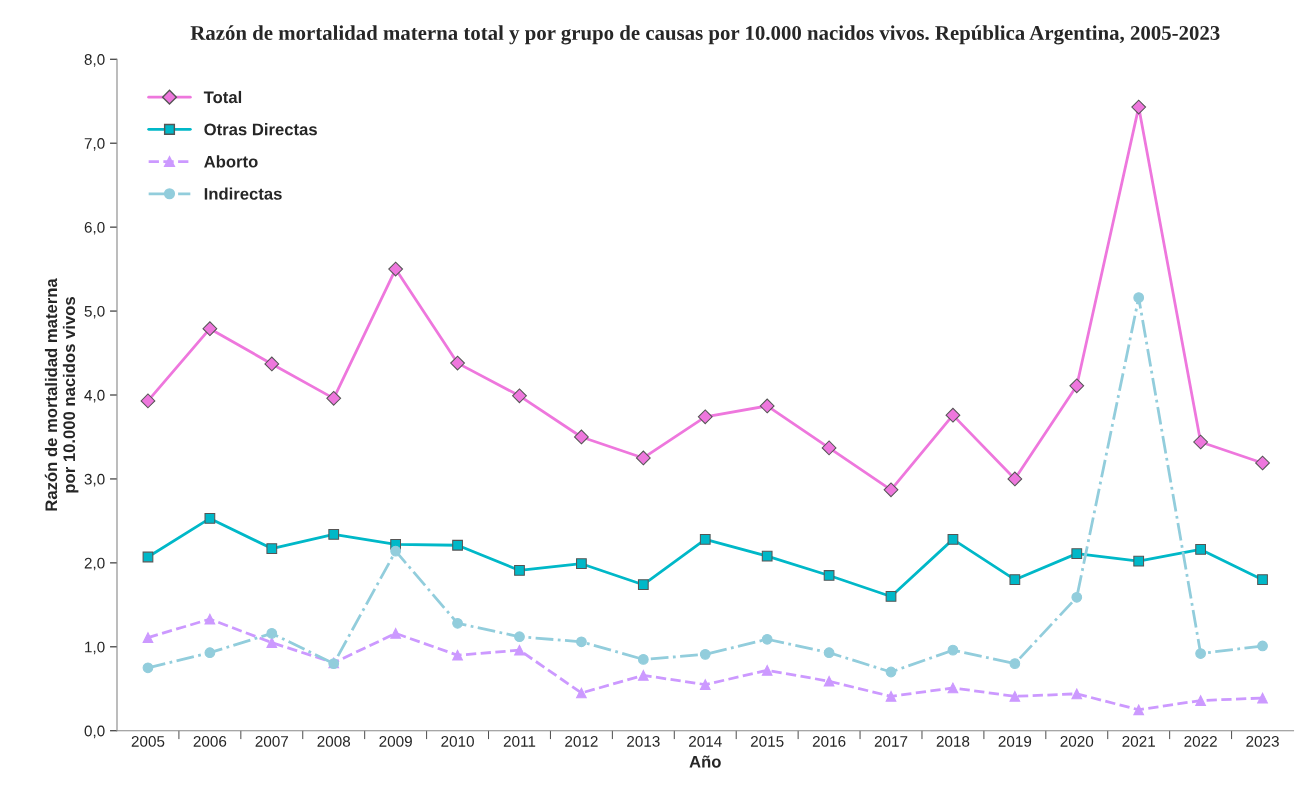 This screenshot has height=790, width=1300. Describe the element at coordinates (519, 741) in the screenshot. I see `x-tick-label: 2011` at that location.